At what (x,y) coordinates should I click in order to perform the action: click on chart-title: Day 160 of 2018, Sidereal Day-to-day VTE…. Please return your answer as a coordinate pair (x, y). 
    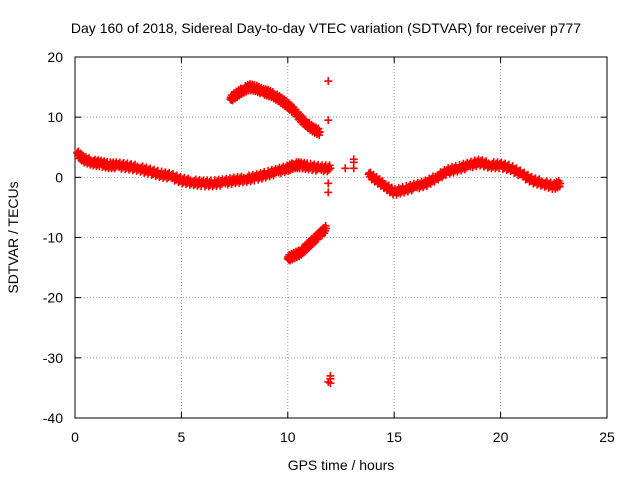
    Looking at the image, I should click on (326, 28).